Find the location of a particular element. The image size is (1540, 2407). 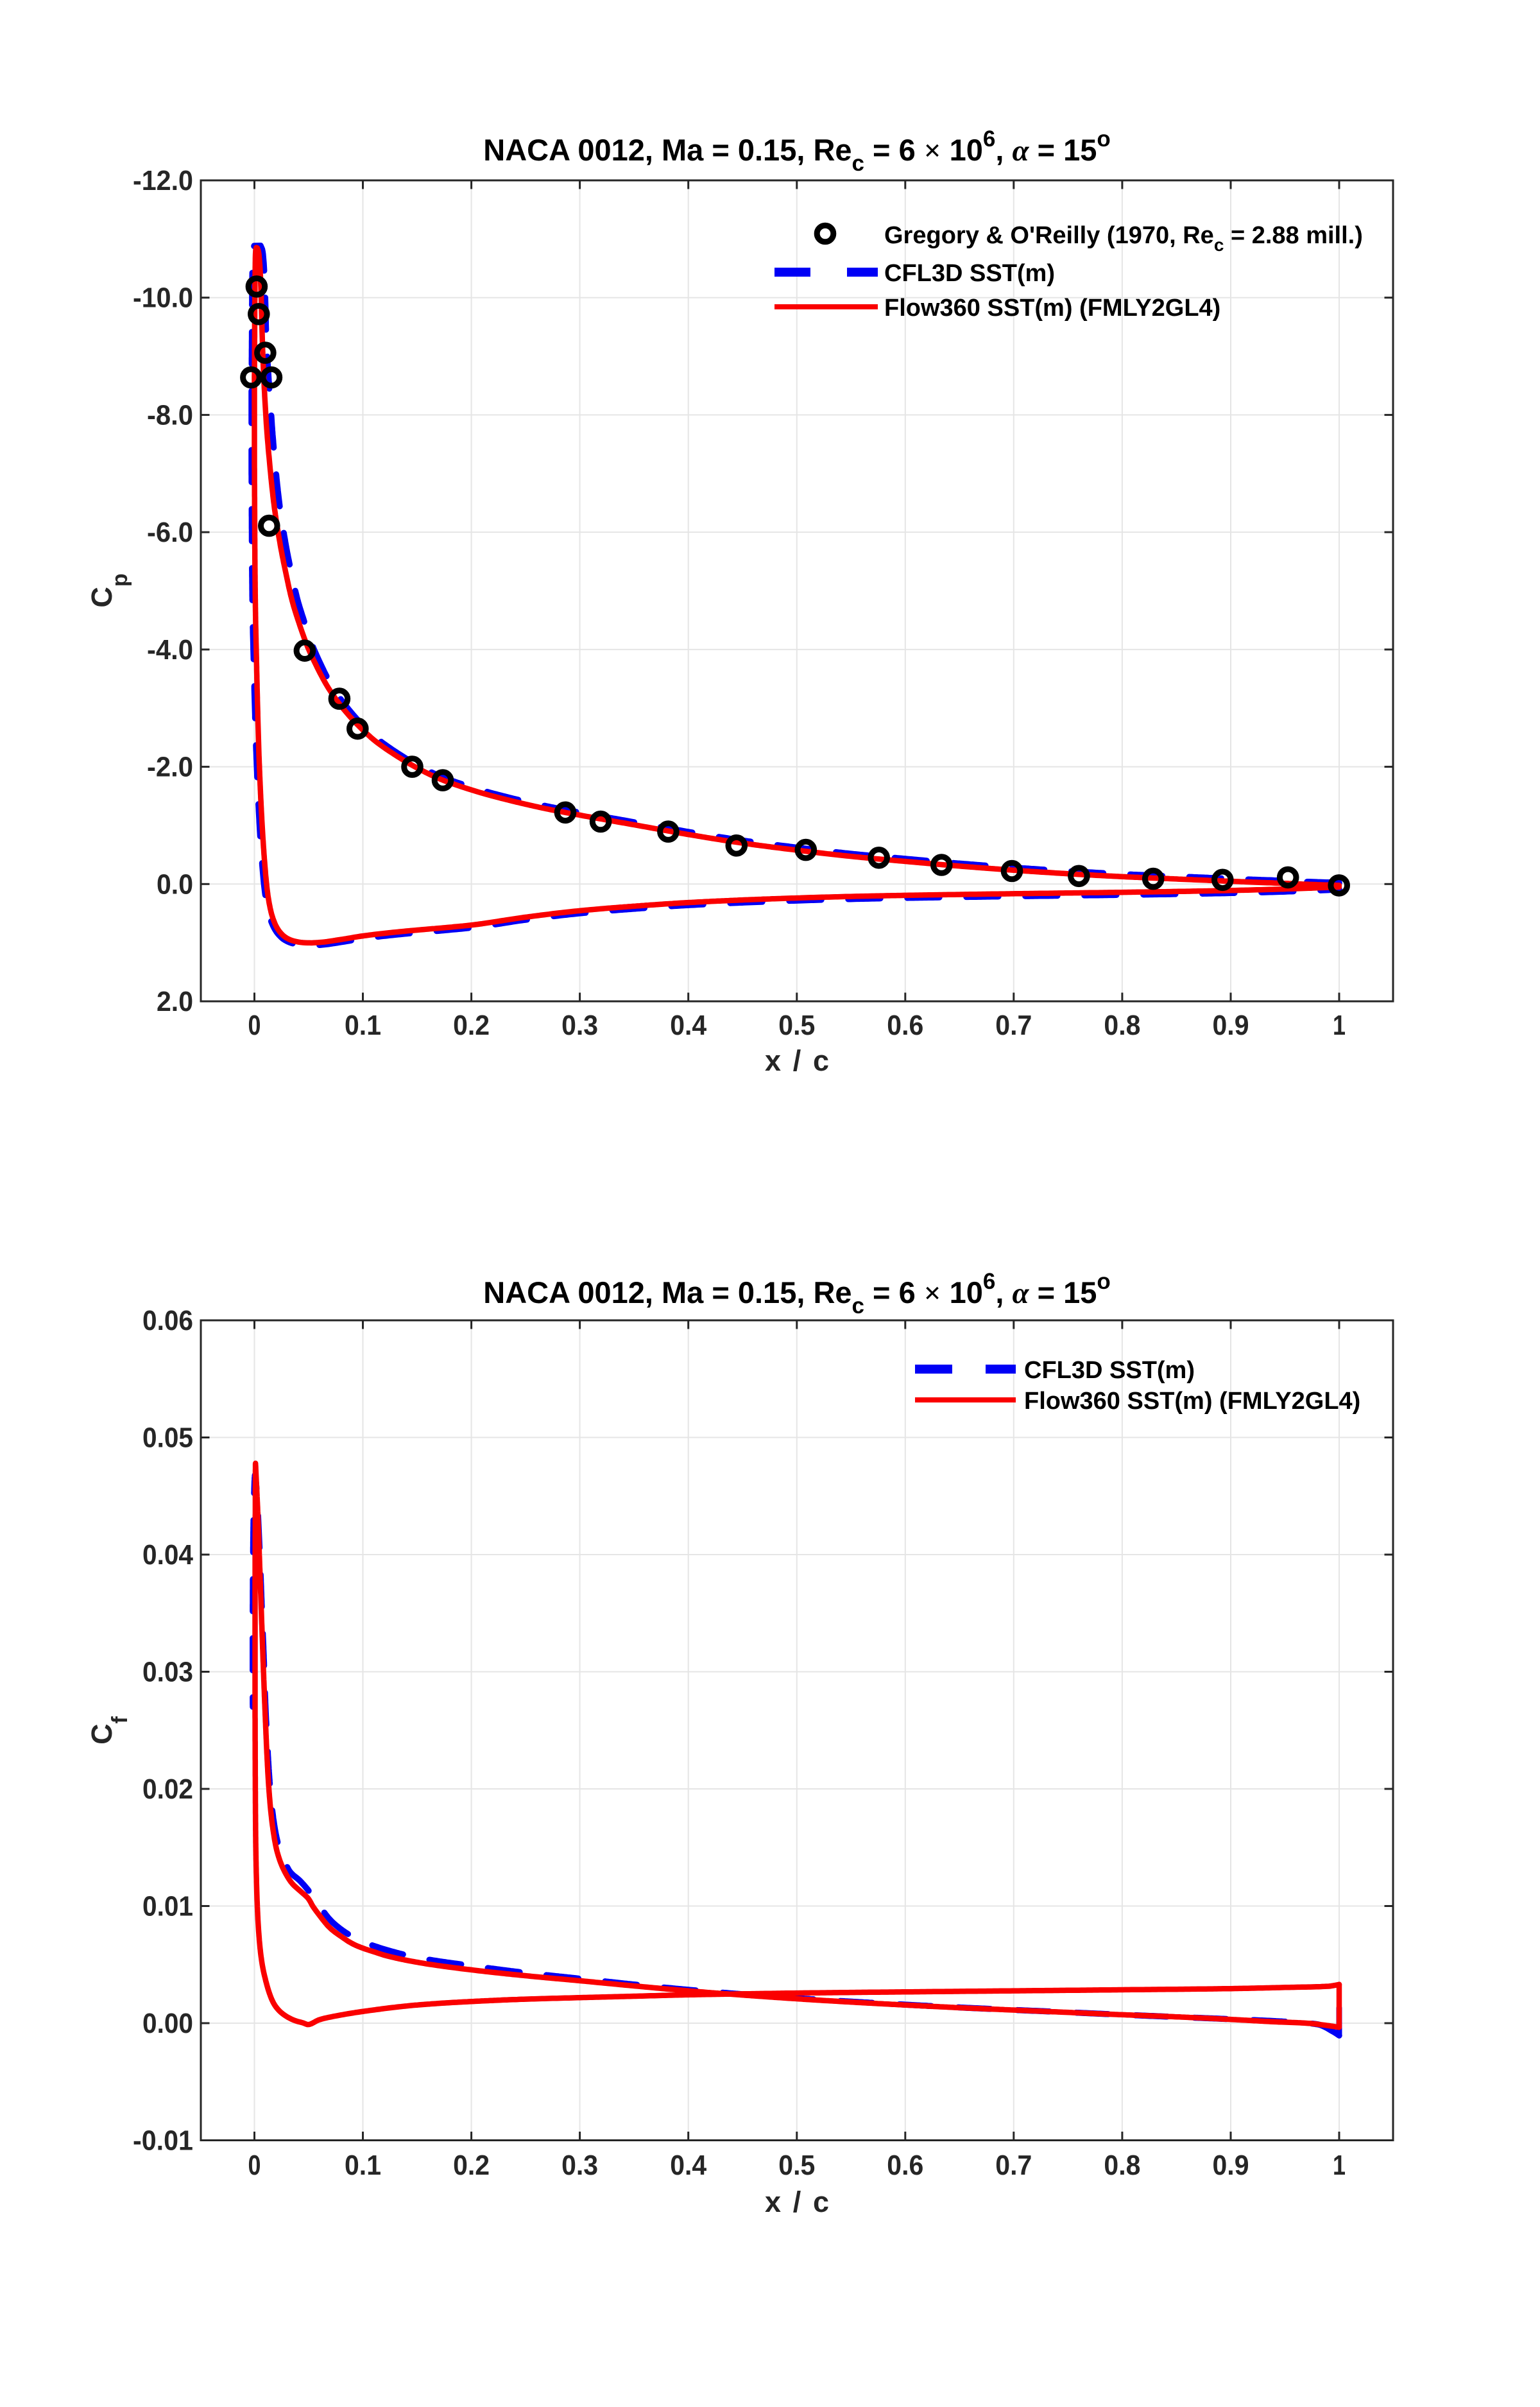

svg-text: 0.06 is located at coordinates (168, 1320).